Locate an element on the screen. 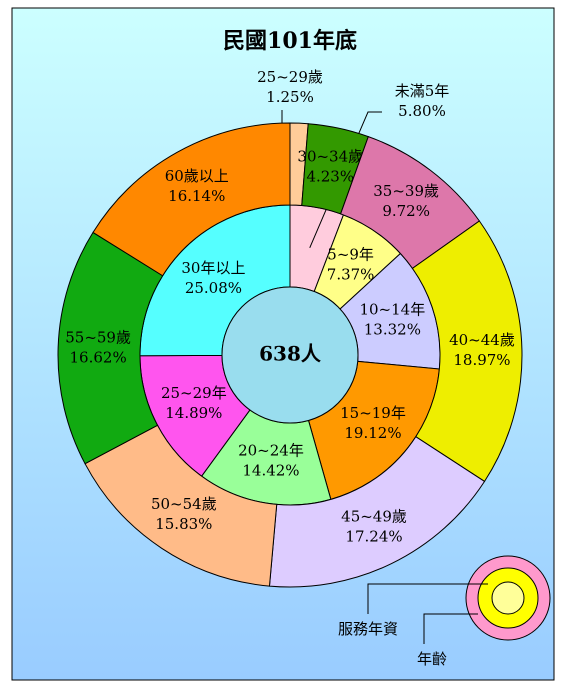 Image resolution: width=565 pixels, height=692 pixels. value-label: 1.25% is located at coordinates (290, 97).